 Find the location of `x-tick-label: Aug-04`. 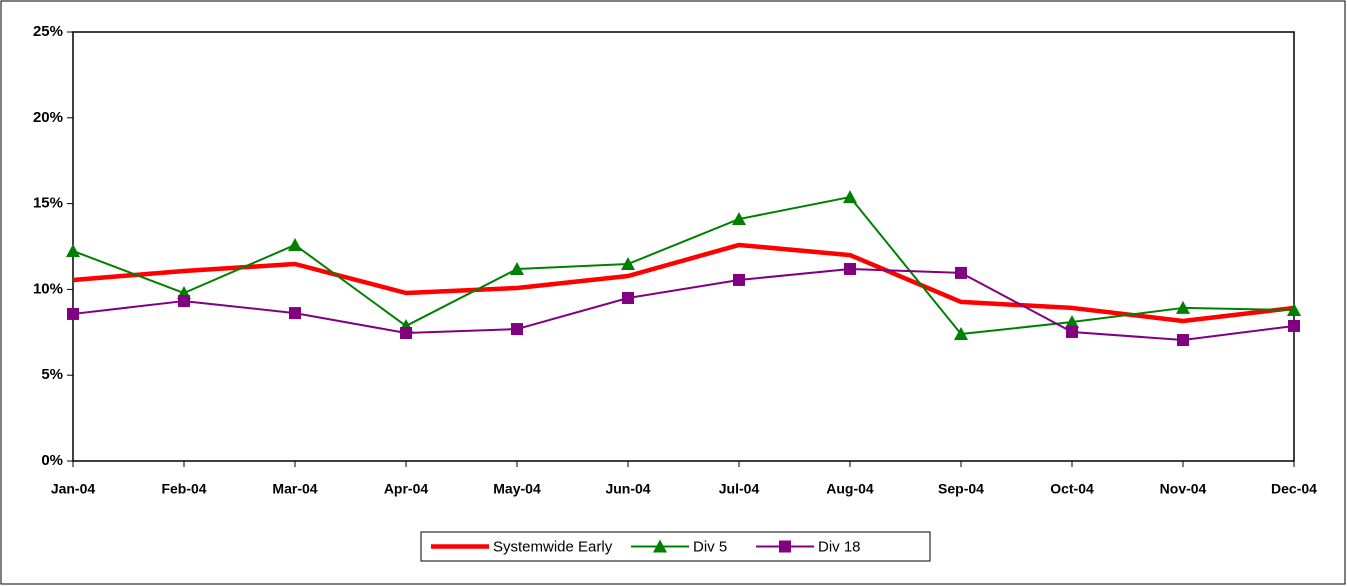

x-tick-label: Aug-04 is located at coordinates (850, 489).